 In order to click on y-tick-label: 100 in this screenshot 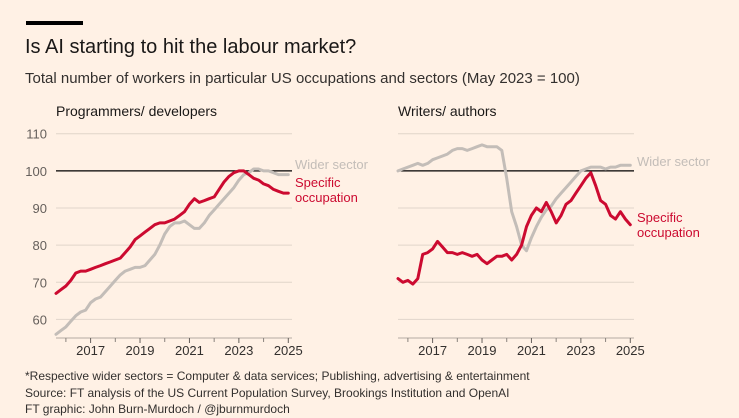, I will do `click(36, 171)`.